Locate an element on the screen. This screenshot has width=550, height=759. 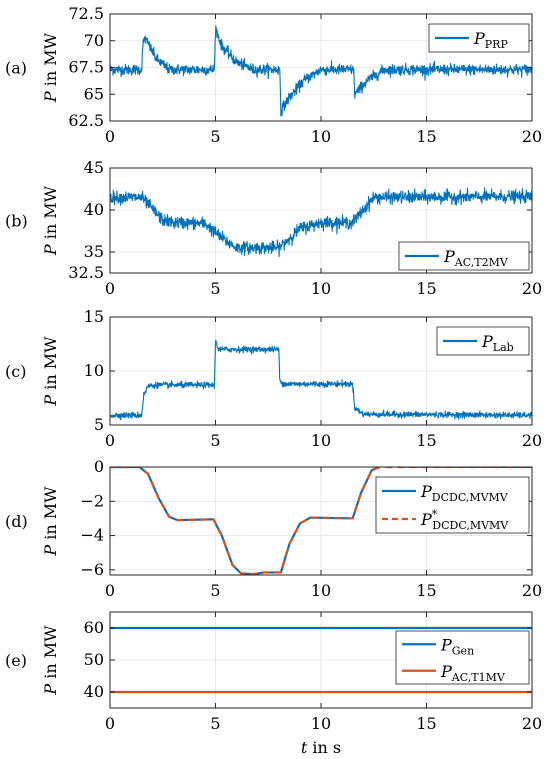
legend: PAC,T2MV is located at coordinates (464, 256).